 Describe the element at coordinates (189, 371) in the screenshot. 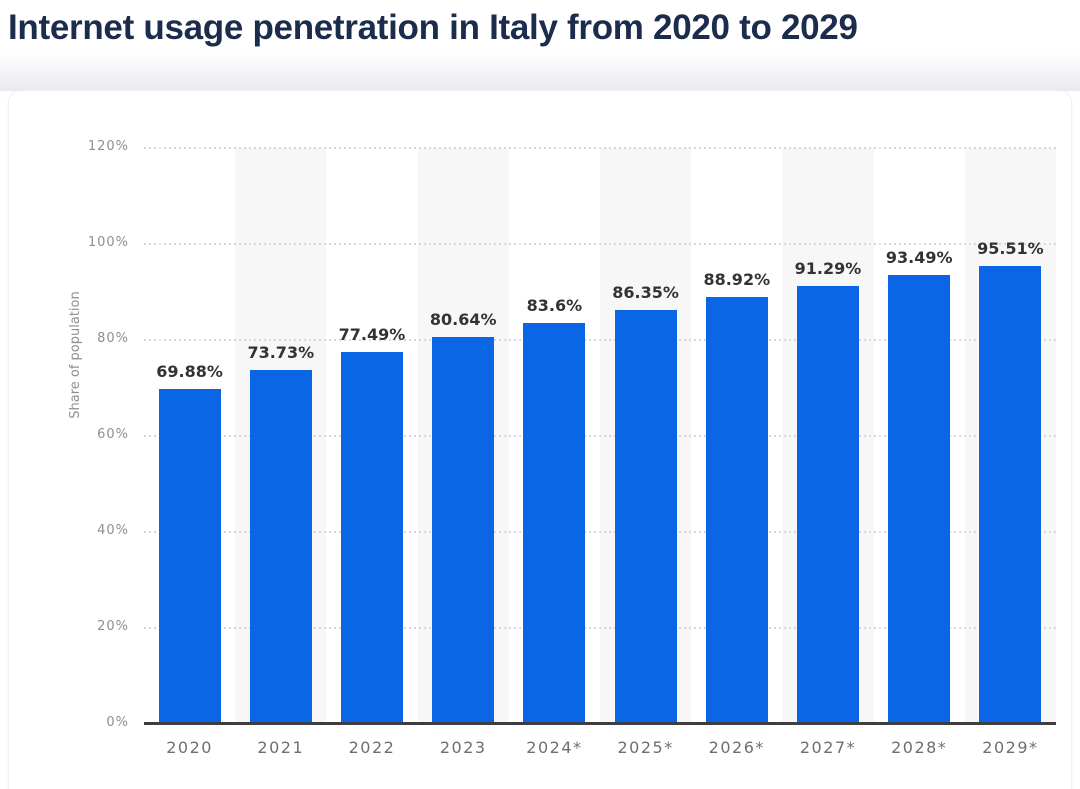

I see `bar-value-label: 69.88%` at that location.